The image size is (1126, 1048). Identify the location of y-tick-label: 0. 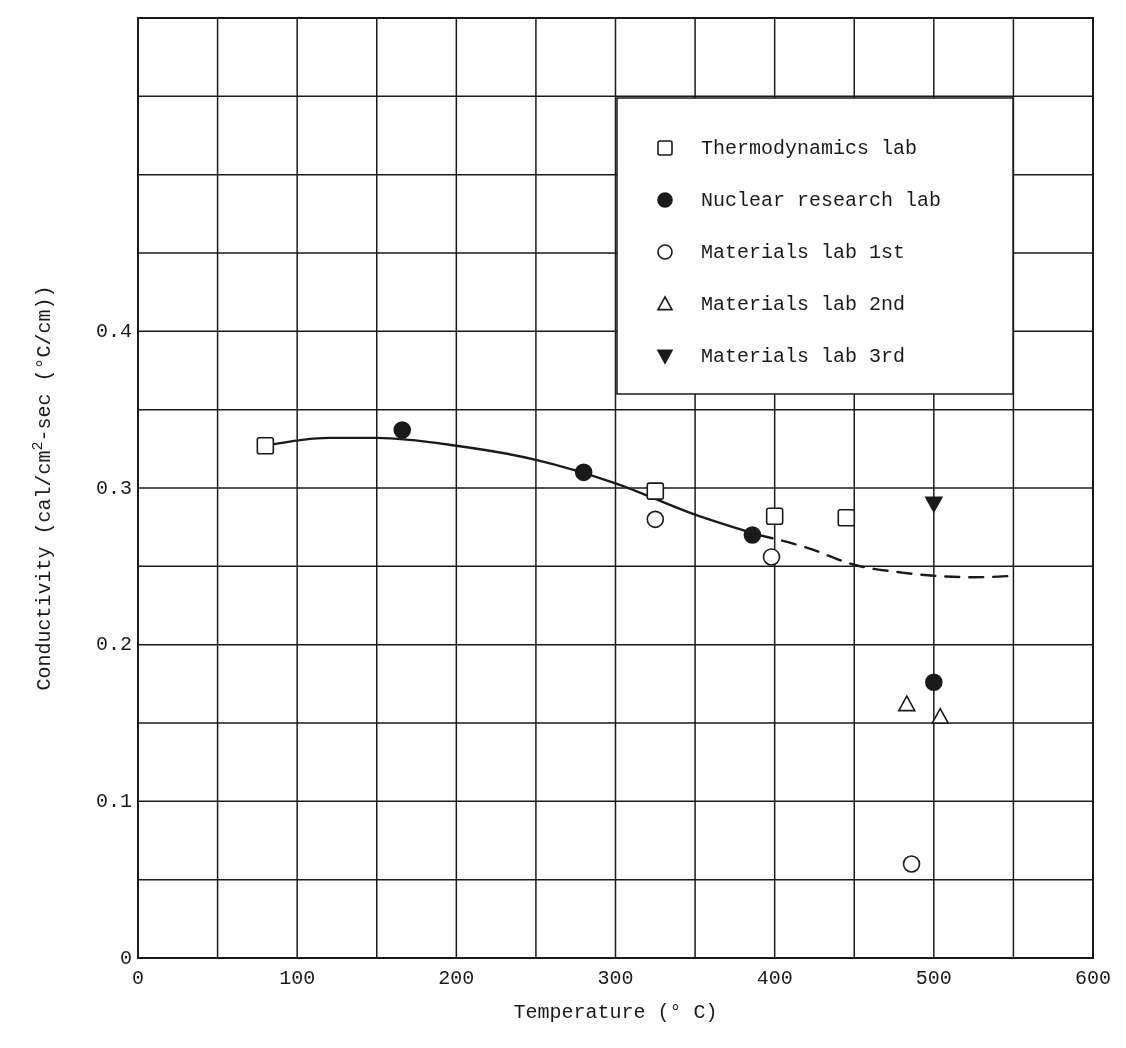
(125, 958).